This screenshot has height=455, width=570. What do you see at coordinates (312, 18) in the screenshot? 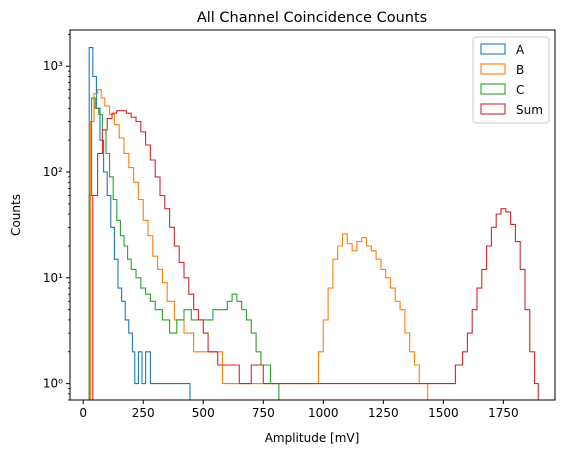
I see `chart-title: All Channel Coincidence Counts` at bounding box center [312, 18].